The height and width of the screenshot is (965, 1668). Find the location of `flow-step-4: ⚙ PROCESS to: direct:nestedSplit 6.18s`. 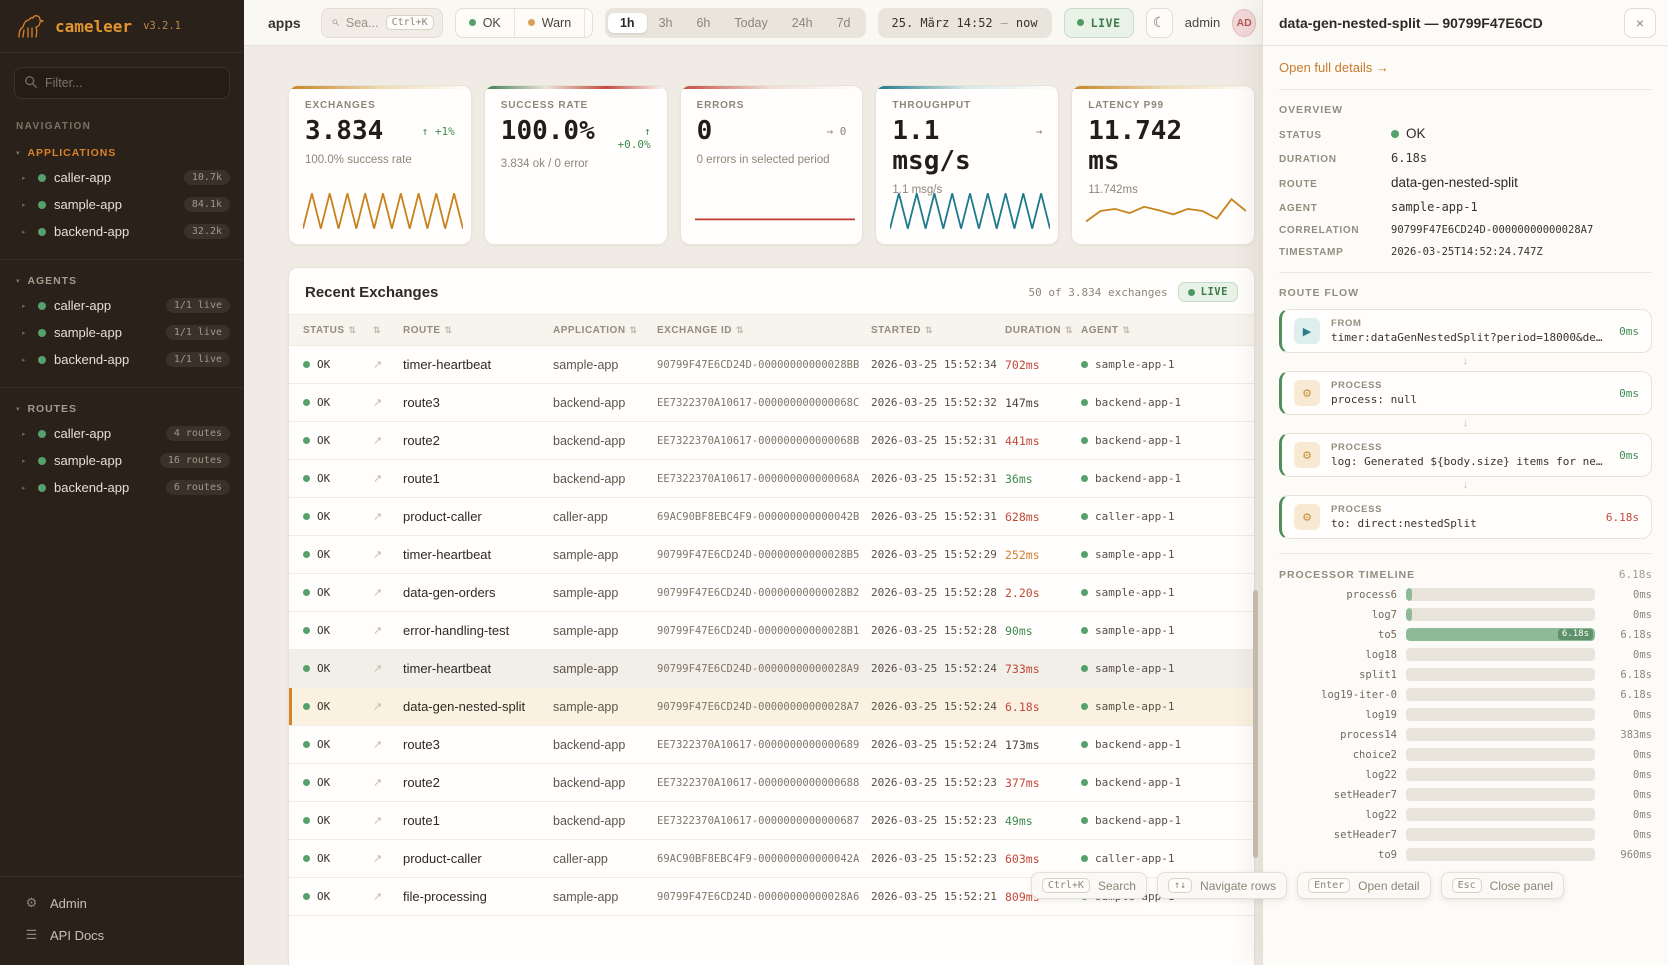

flow-step-4: ⚙ PROCESS to: direct:nestedSplit 6.18s is located at coordinates (1465, 517).